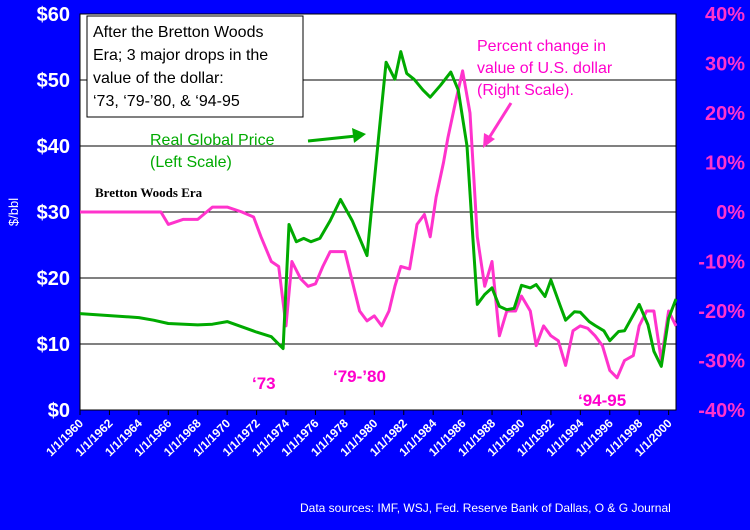 The height and width of the screenshot is (530, 750). Describe the element at coordinates (191, 162) in the screenshot. I see `price-annotation-line: (Left Scale)` at that location.